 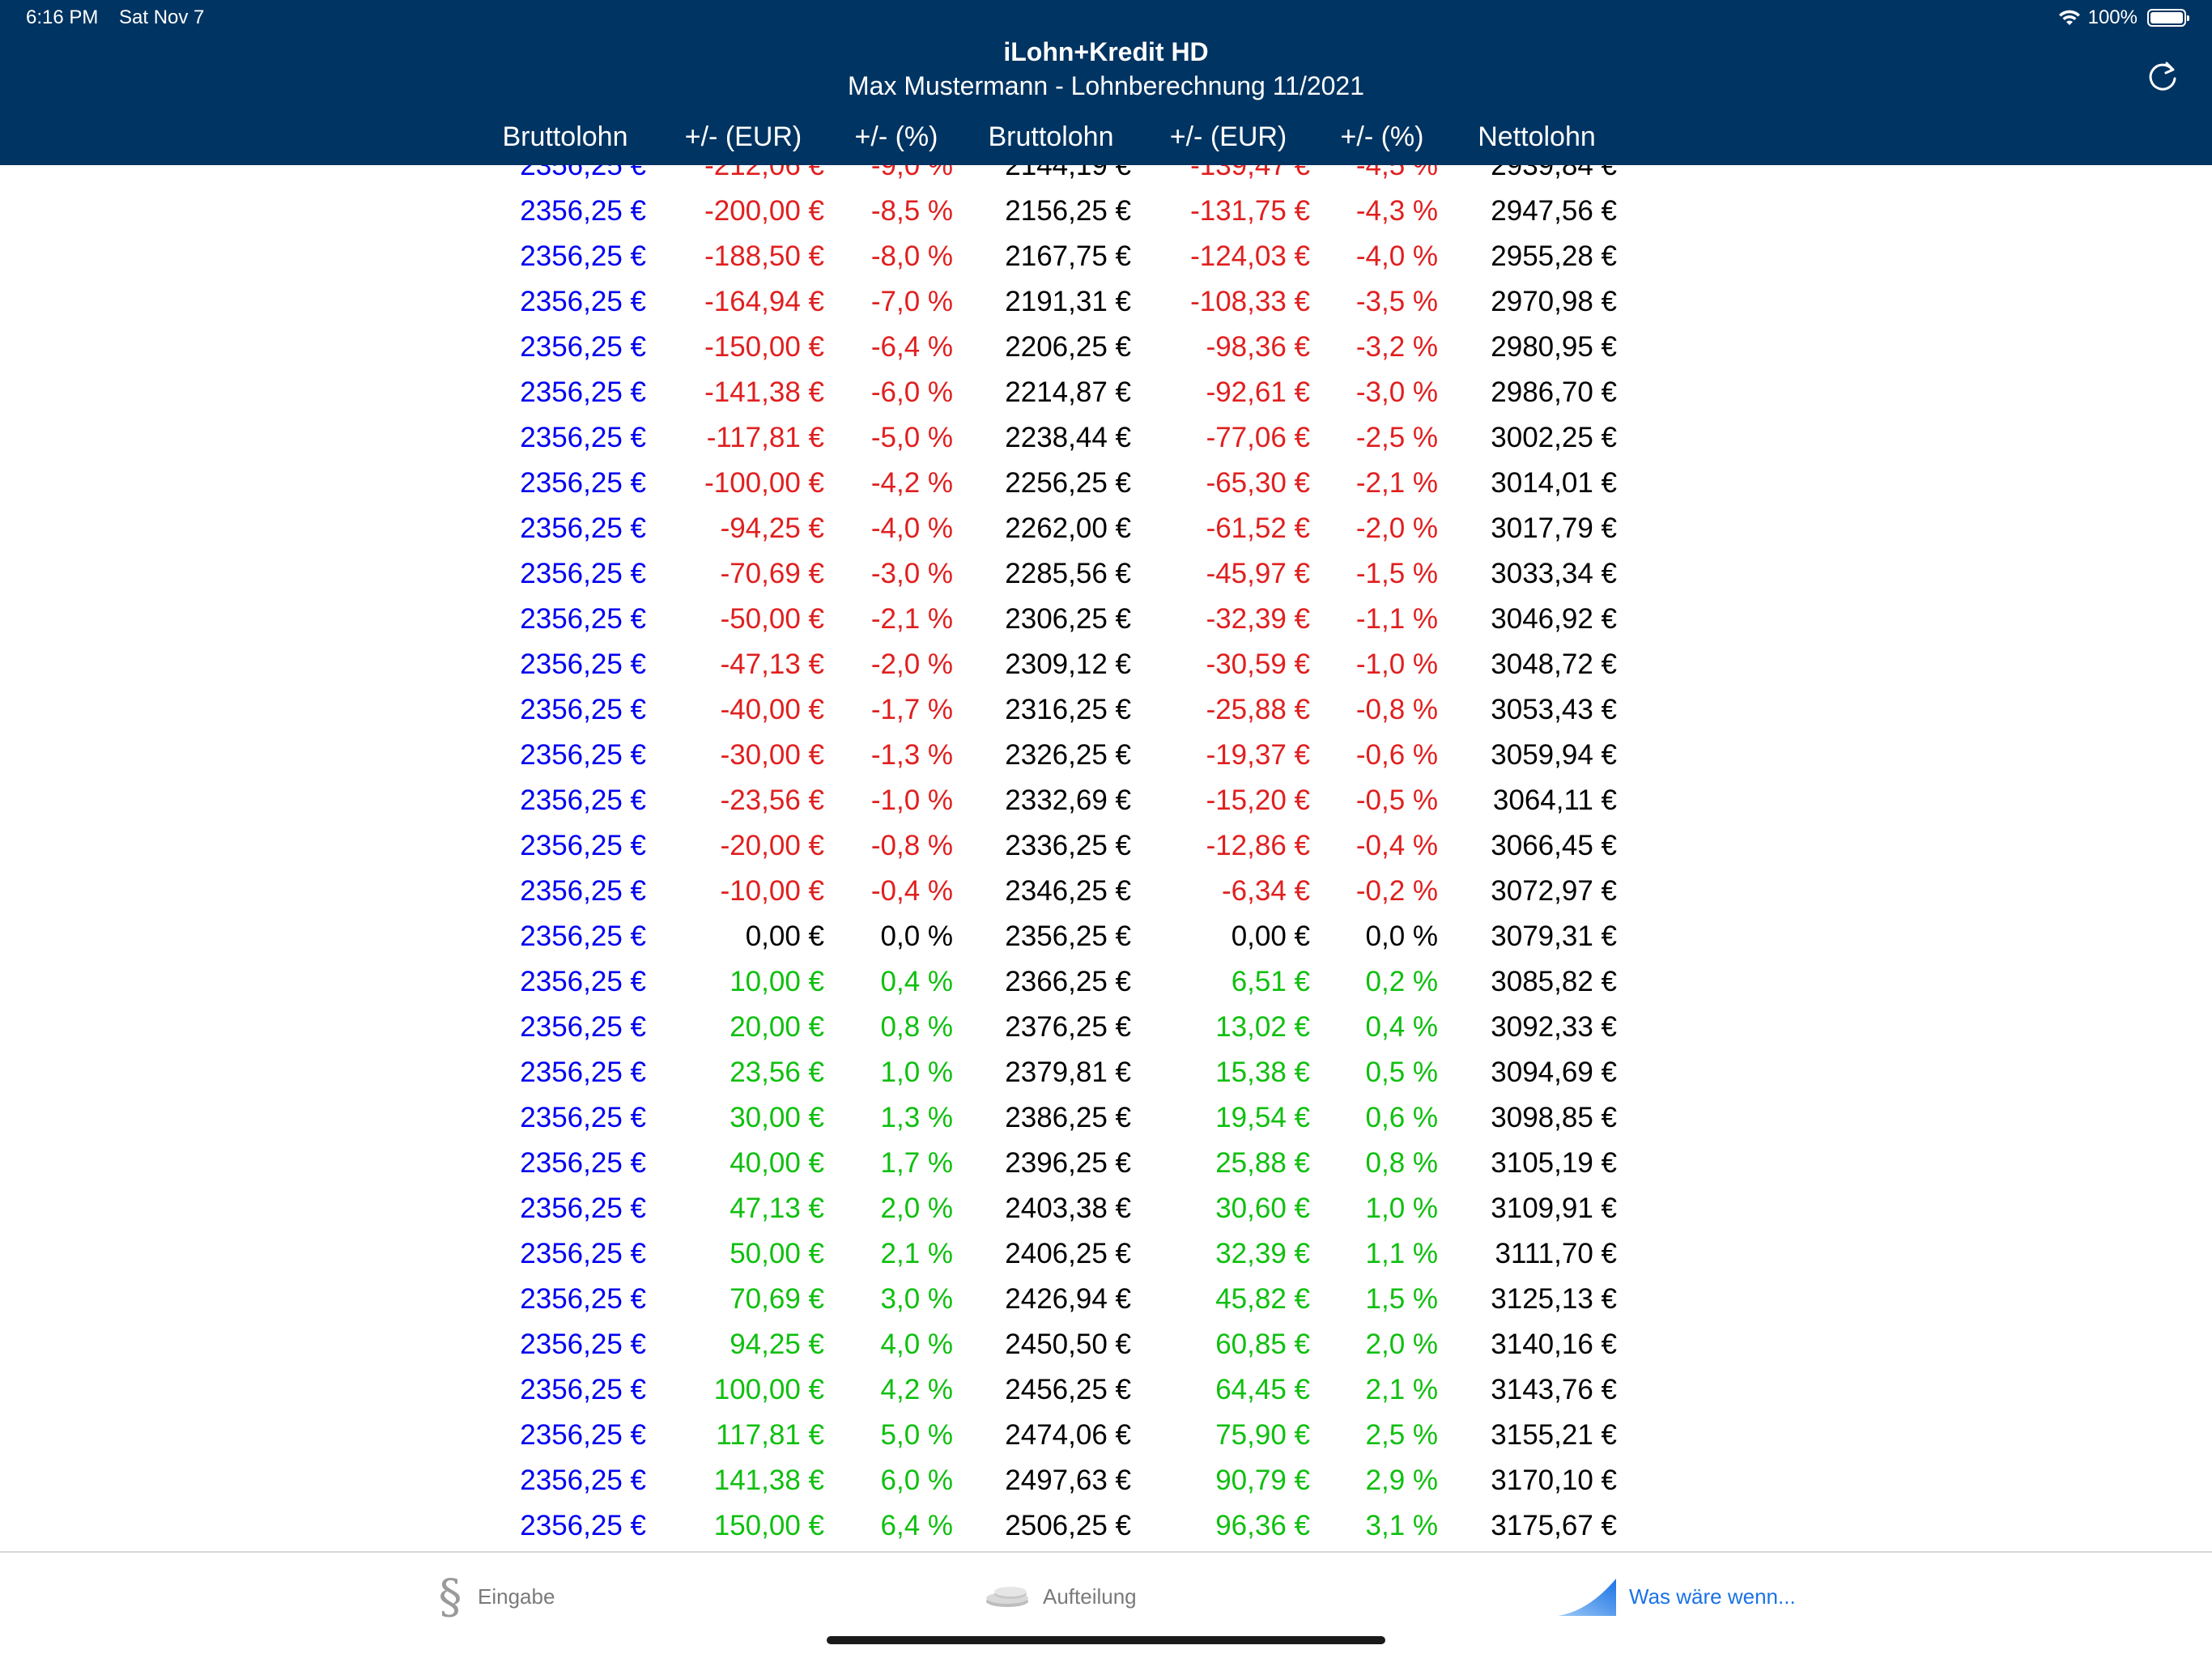 What do you see at coordinates (769, 1525) in the screenshot?
I see `cell-change-eur: 150,00 €` at bounding box center [769, 1525].